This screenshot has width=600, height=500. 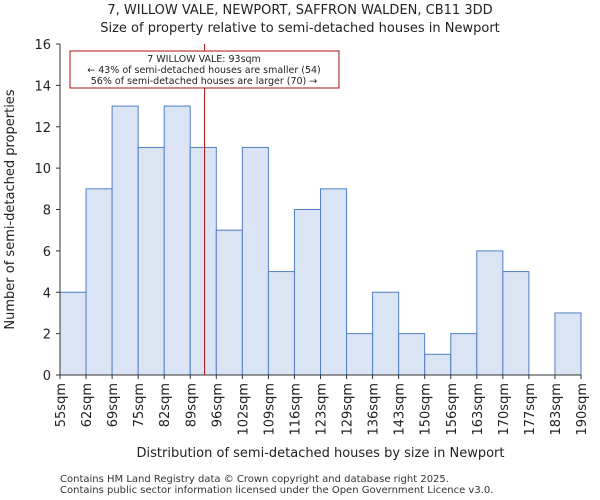 I want to click on x-tick-label: 170sqm, so click(x=504, y=409).